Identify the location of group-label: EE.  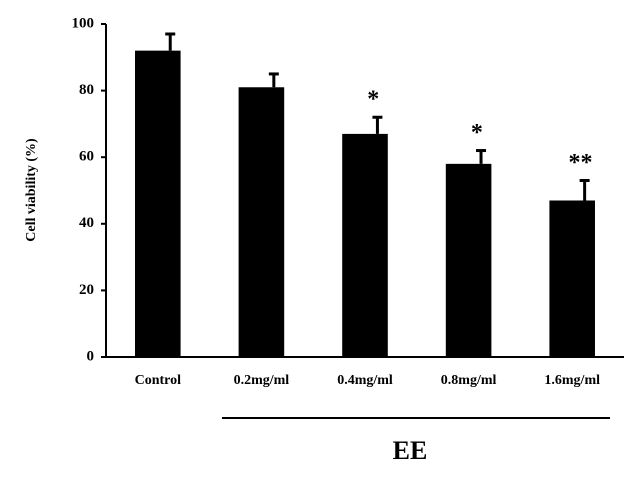
(410, 450).